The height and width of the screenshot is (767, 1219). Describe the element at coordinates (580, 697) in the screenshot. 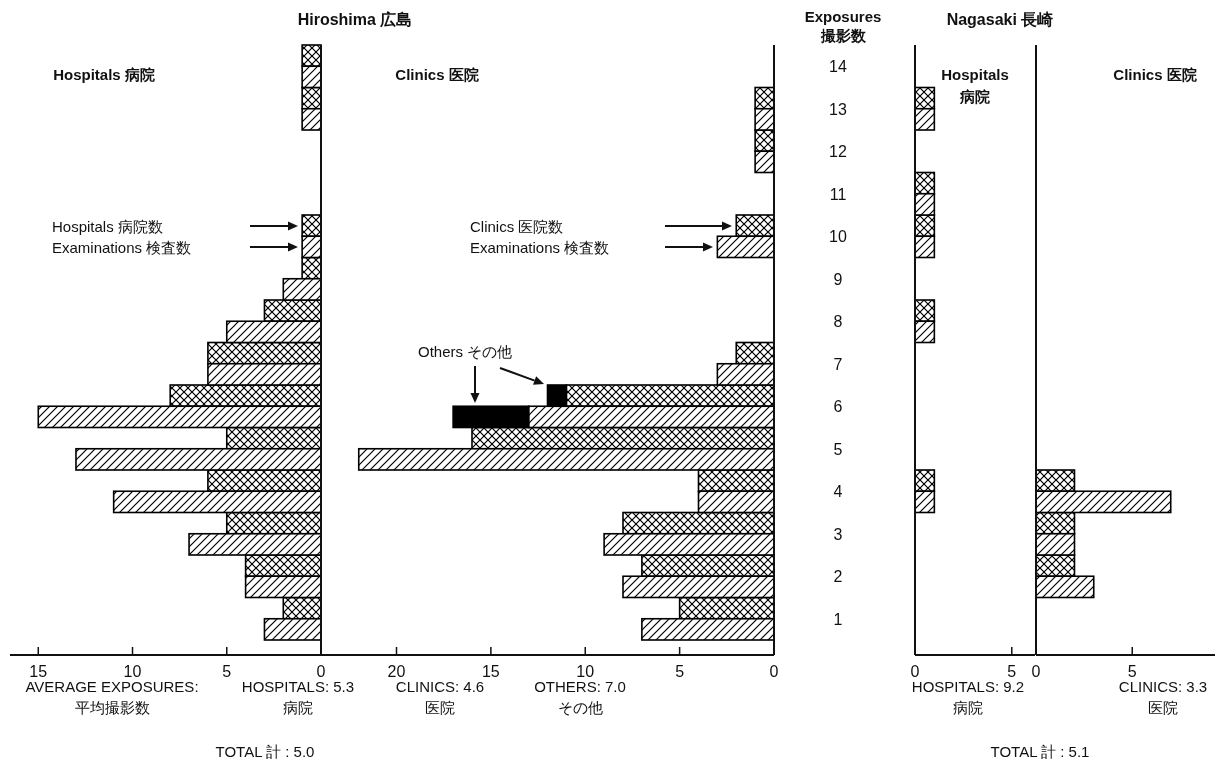

I see `text: OTHERS: 7.0 その他` at that location.